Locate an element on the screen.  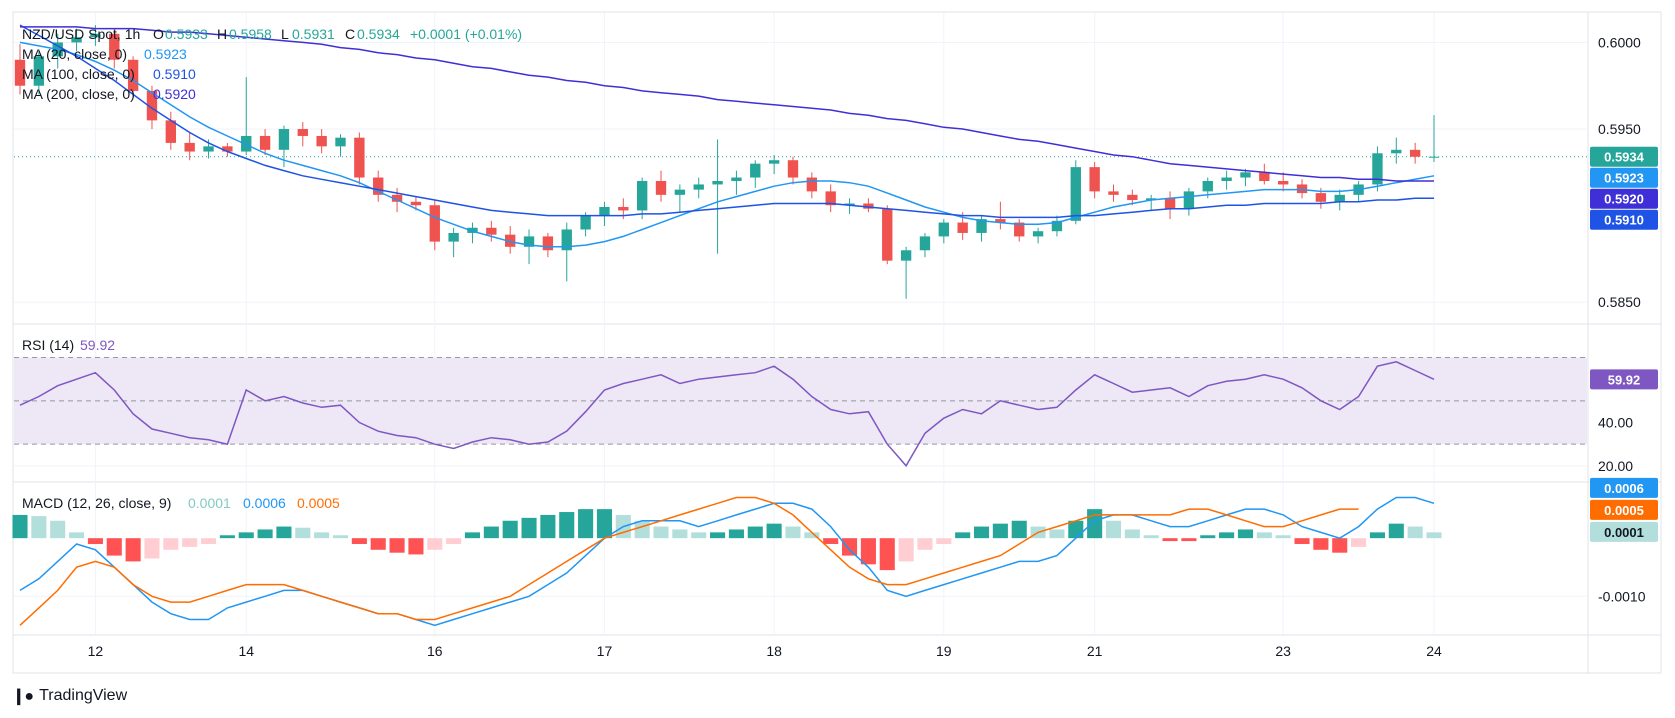
time-tick-19: 19 is located at coordinates (944, 651).